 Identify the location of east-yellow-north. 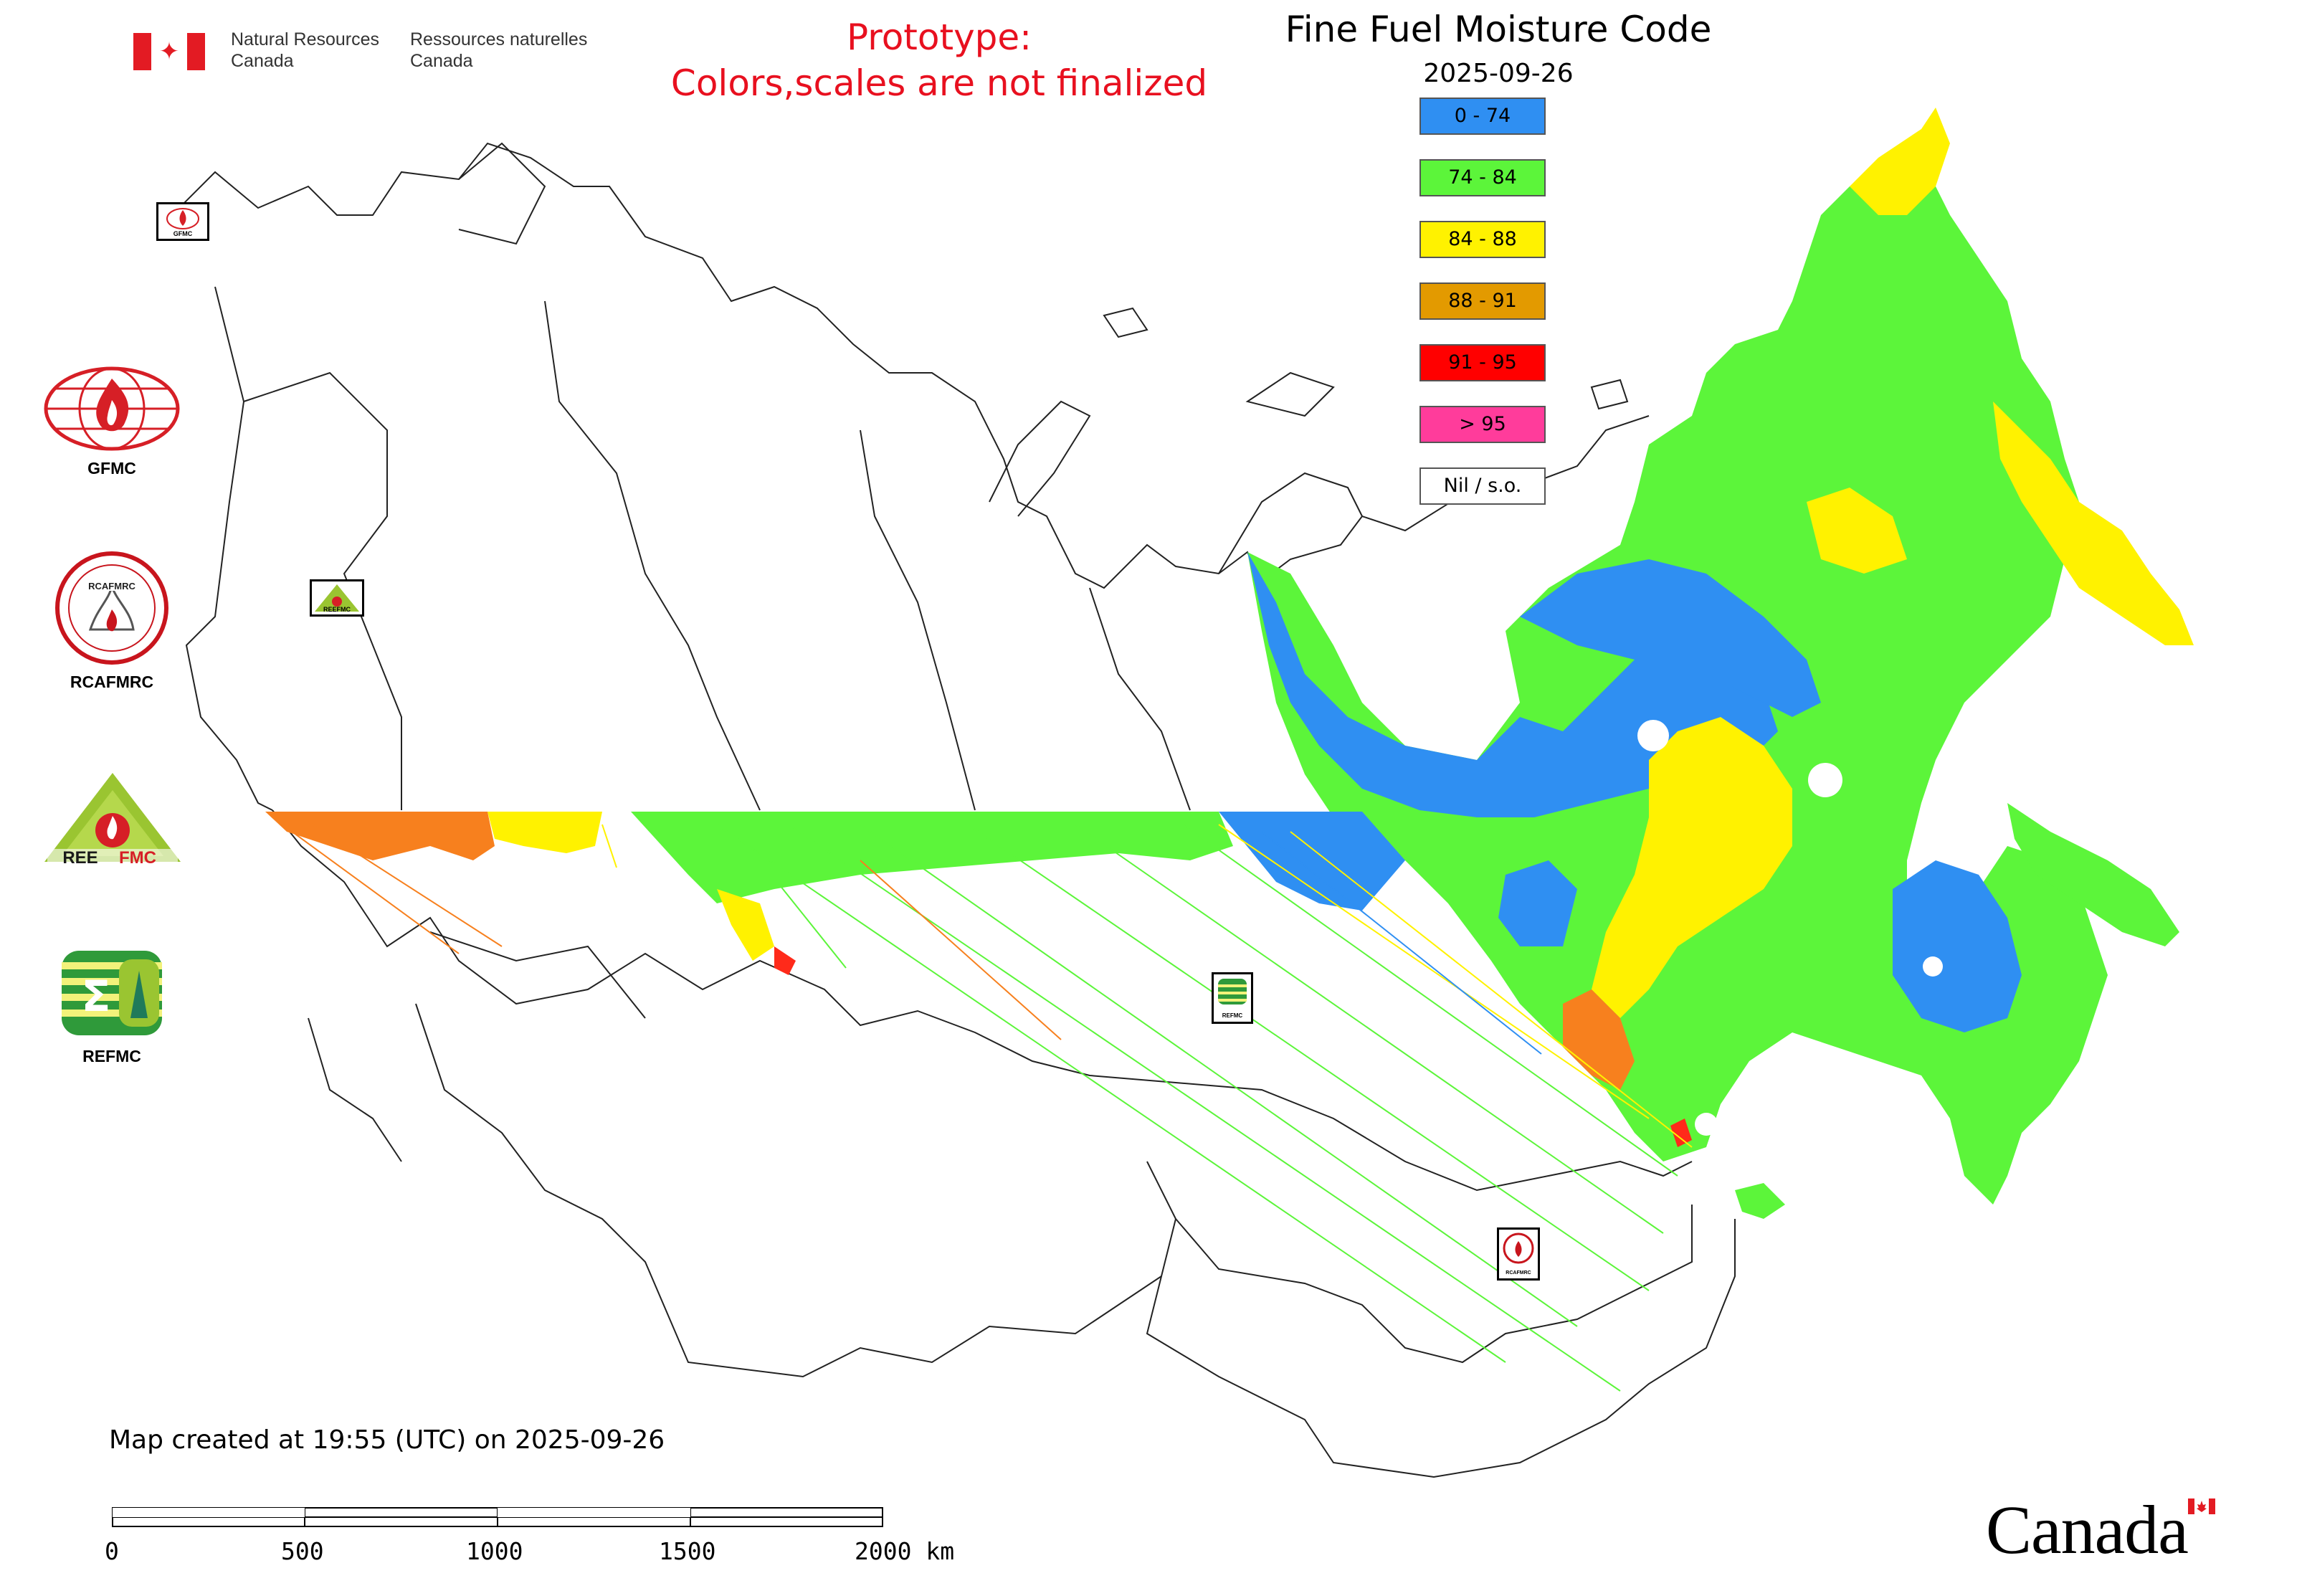
(1900, 161).